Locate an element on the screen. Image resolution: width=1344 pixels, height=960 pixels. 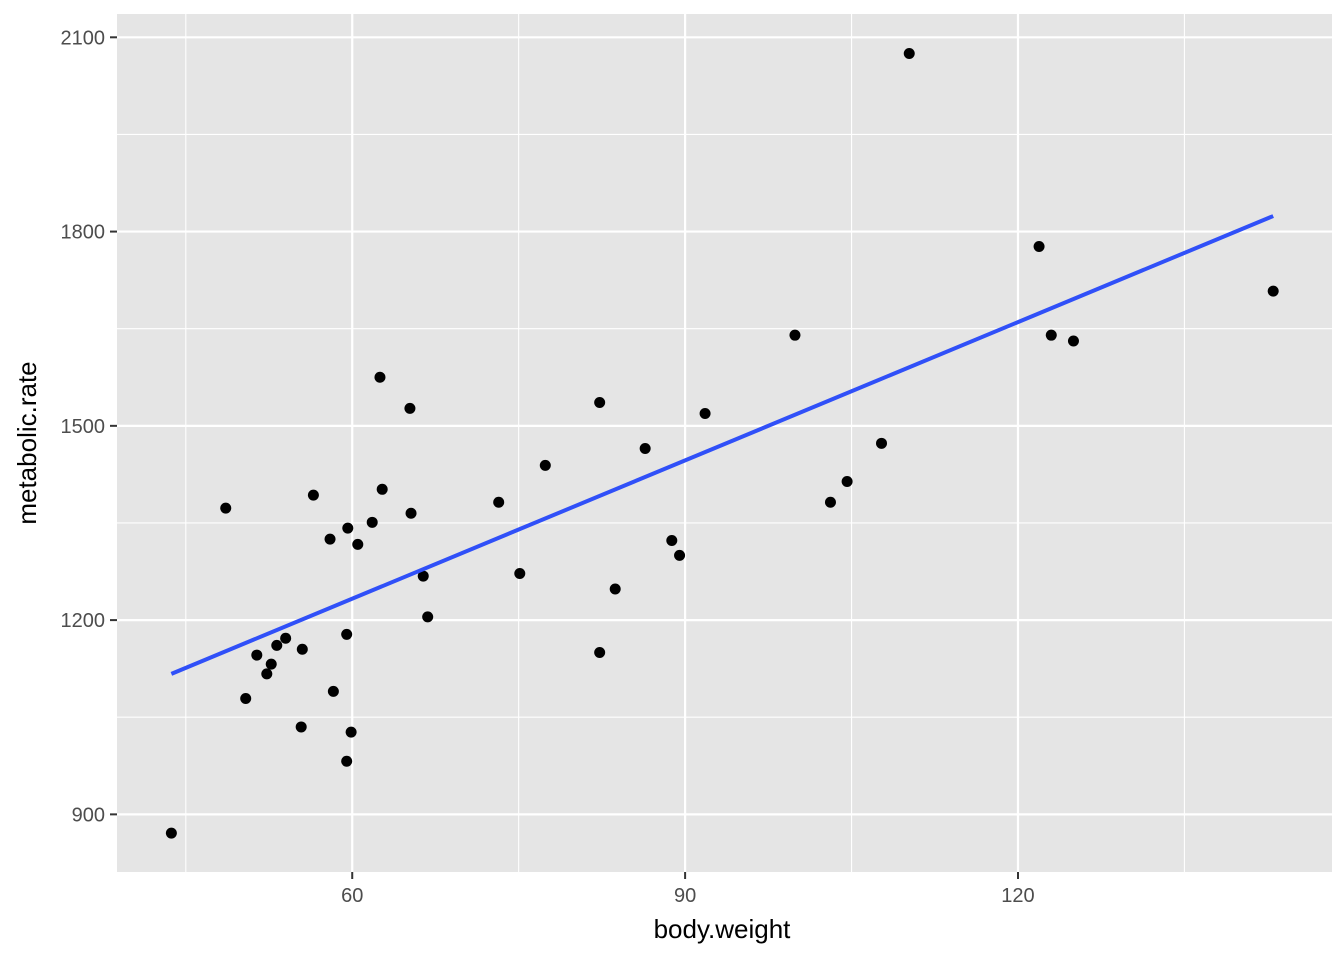
y-axis-label: metabolic.rate is located at coordinates (27, 442).